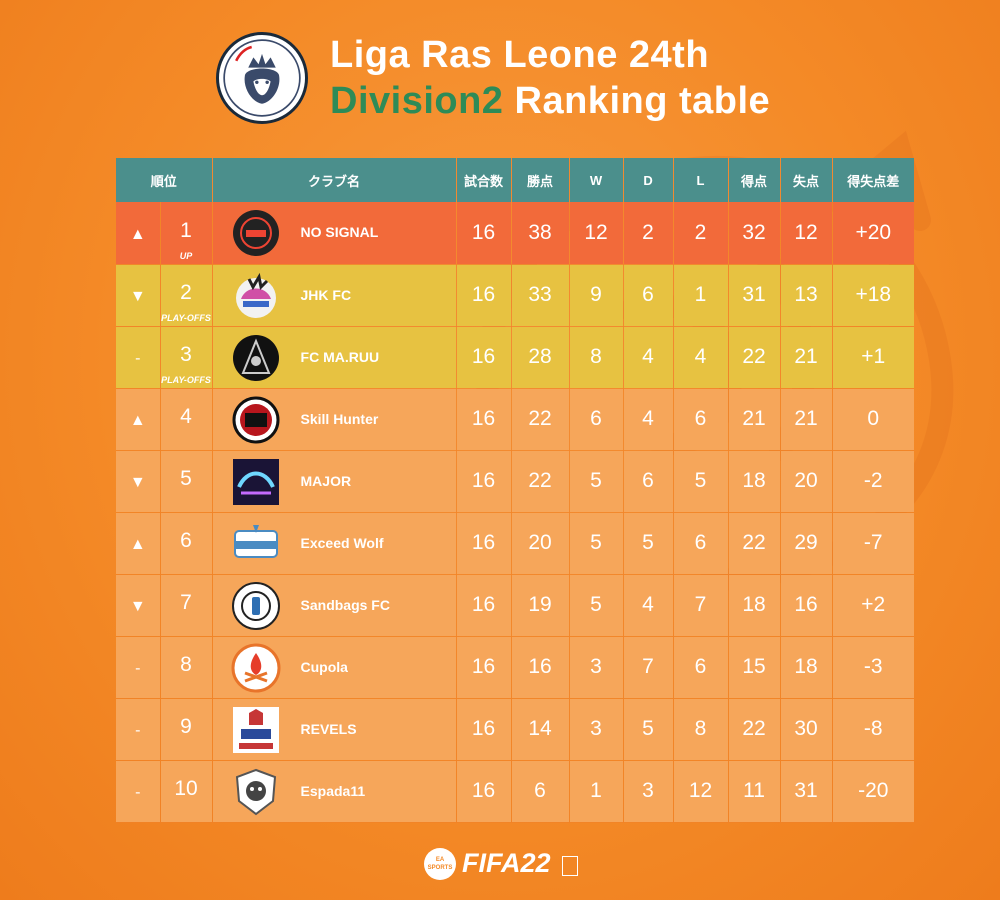  I want to click on table-header-row: 順位 クラブ名 試合数 勝点 W D L 得点 失点 得失点差, so click(515, 180).